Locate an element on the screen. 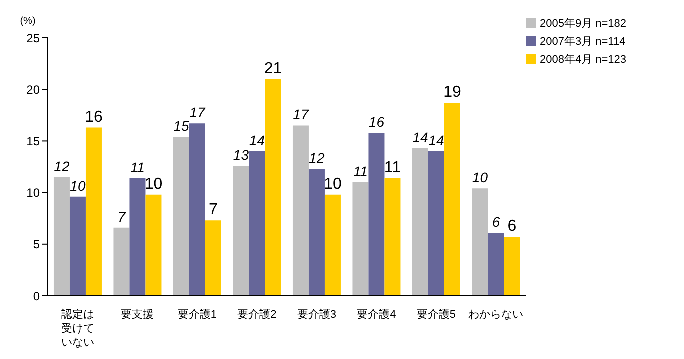 The width and height of the screenshot is (684, 359). y-axis-title: (%) is located at coordinates (28, 21).